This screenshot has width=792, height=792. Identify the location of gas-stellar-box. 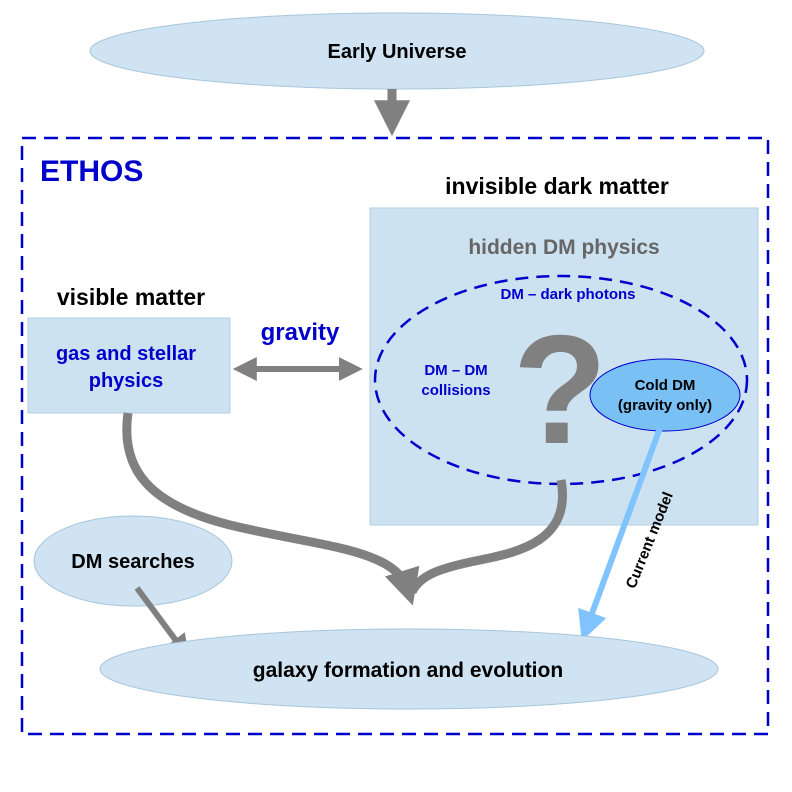
(129, 365).